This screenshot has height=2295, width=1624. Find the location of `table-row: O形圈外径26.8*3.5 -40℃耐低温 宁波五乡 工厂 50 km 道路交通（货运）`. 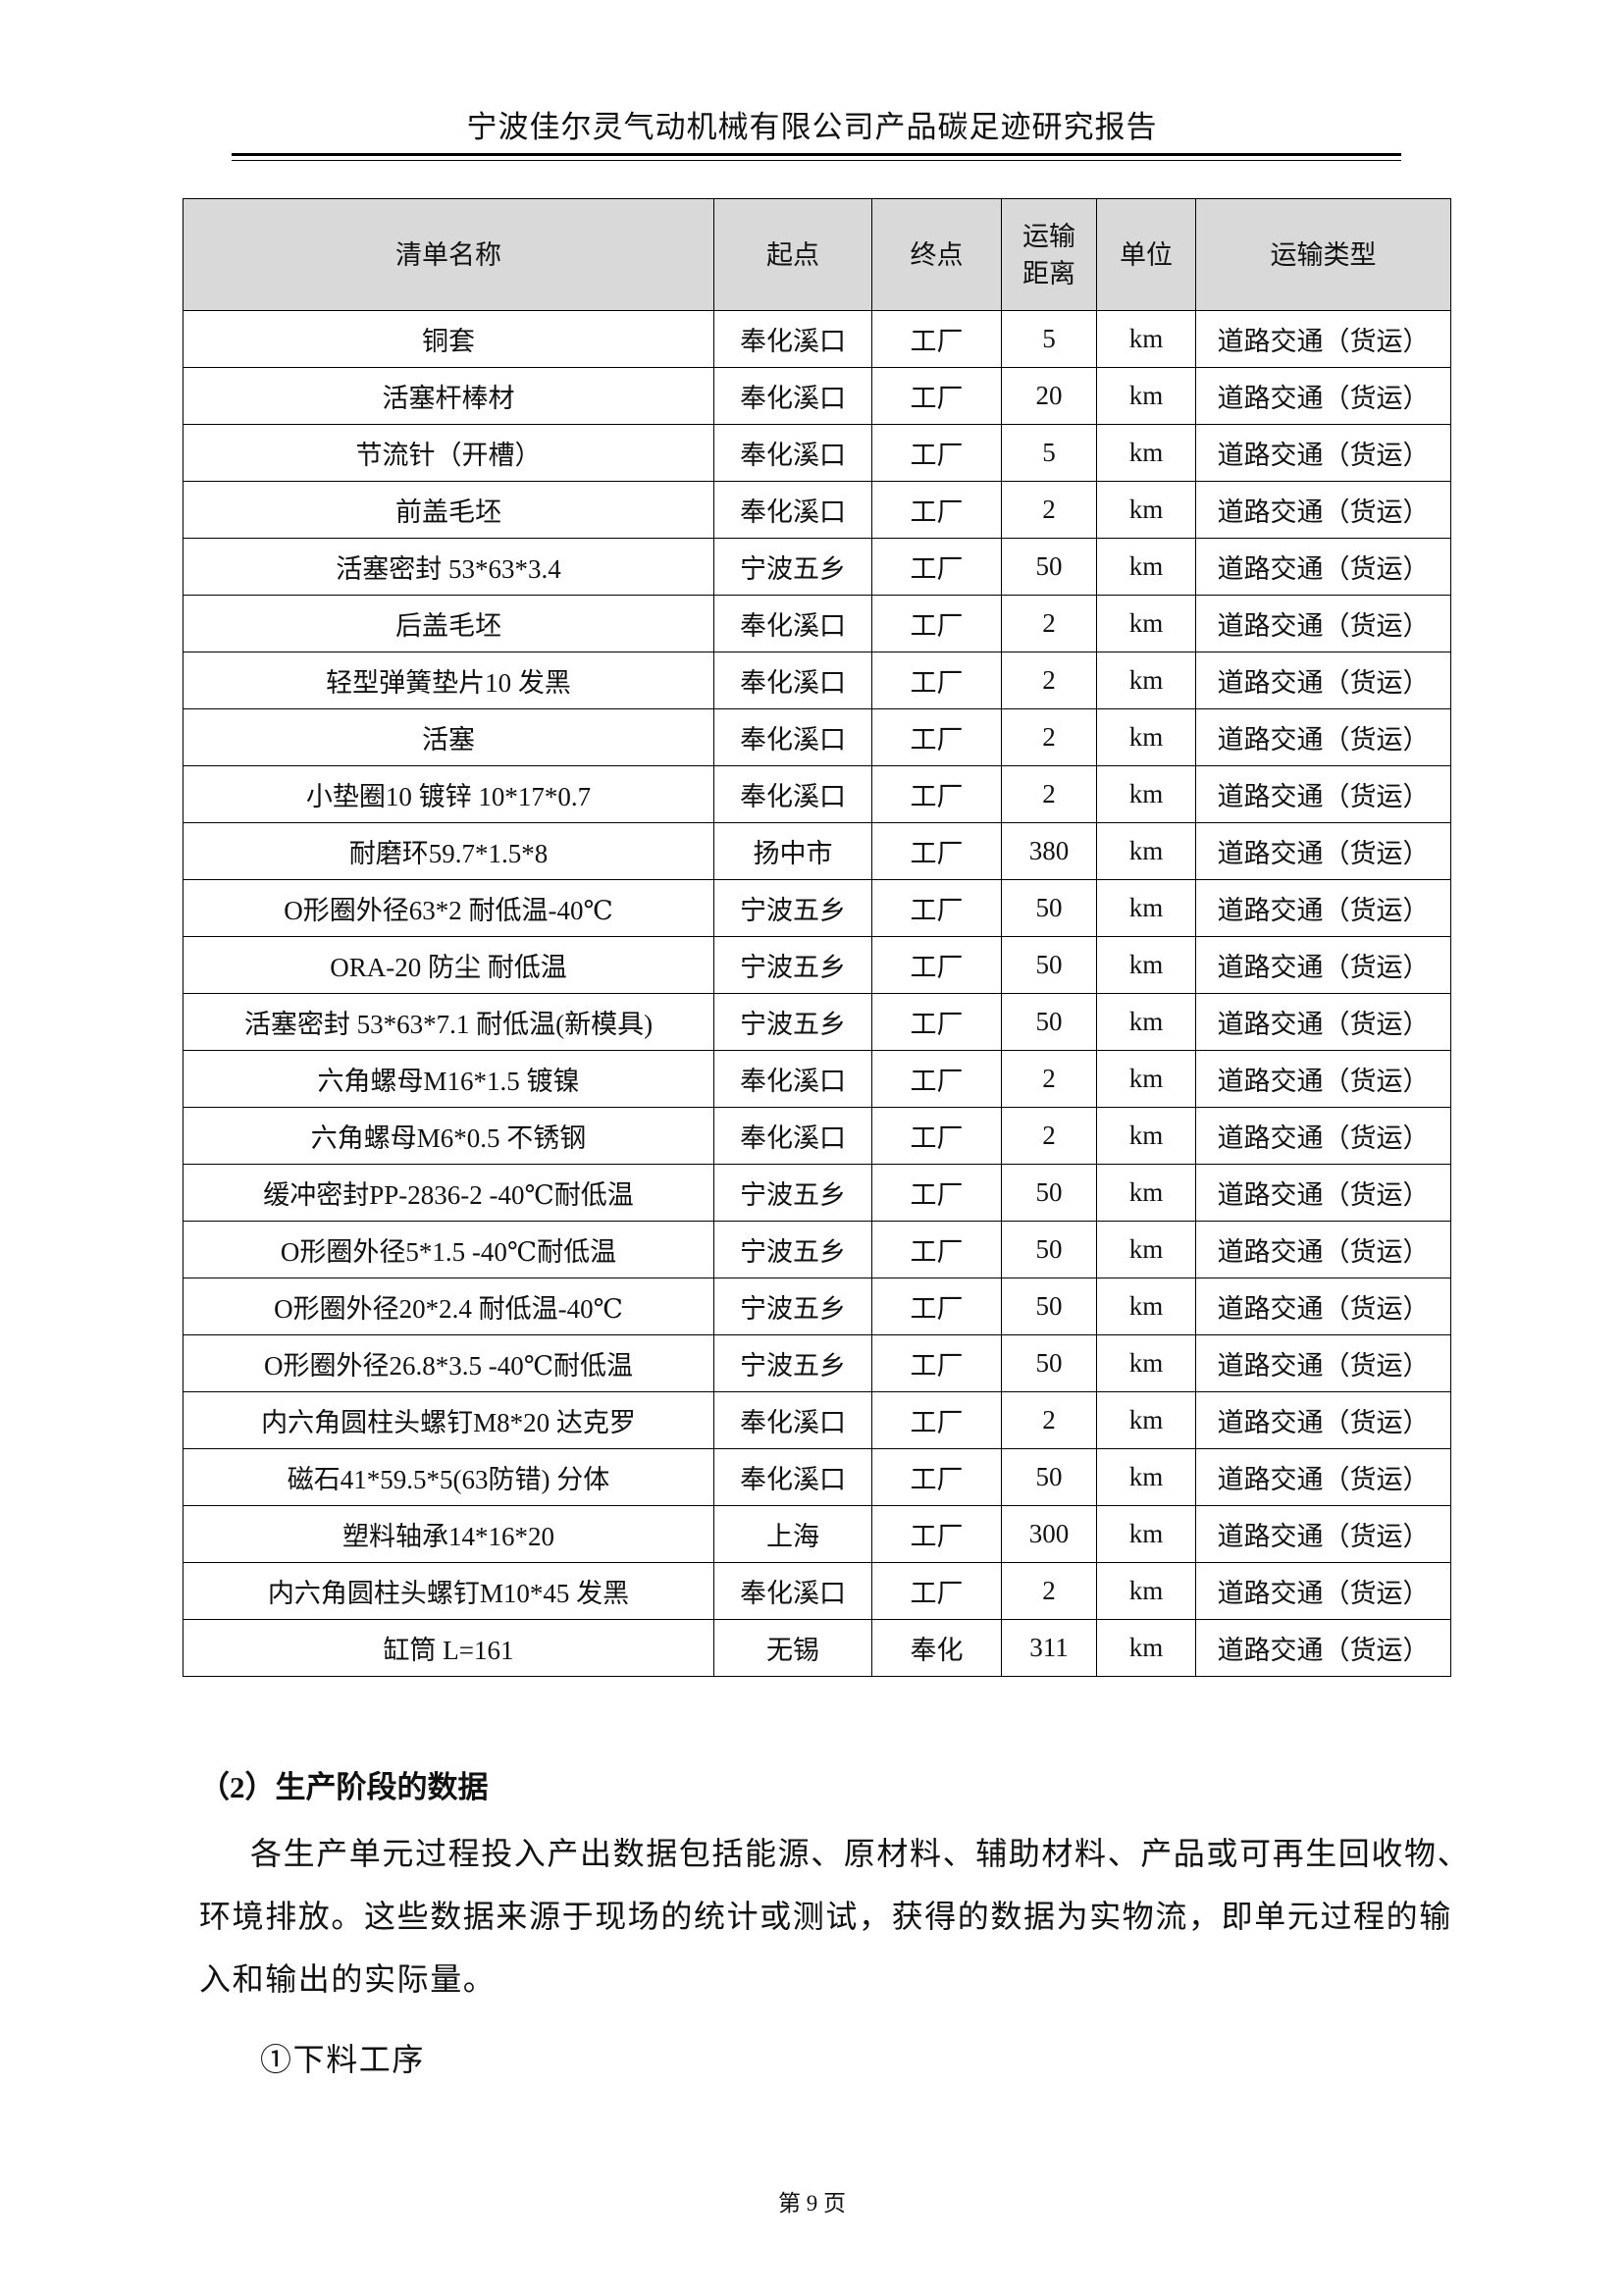

table-row: O形圈外径26.8*3.5 -40℃耐低温 宁波五乡 工厂 50 km 道路交通（货运） is located at coordinates (817, 1363).